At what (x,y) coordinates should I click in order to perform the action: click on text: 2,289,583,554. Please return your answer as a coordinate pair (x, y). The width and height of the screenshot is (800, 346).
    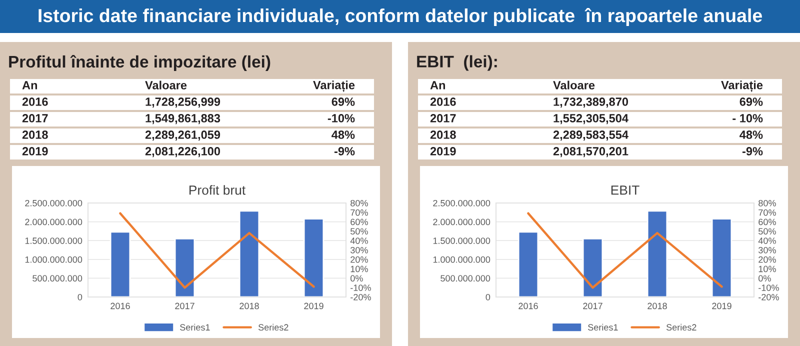
    Looking at the image, I should click on (590, 135).